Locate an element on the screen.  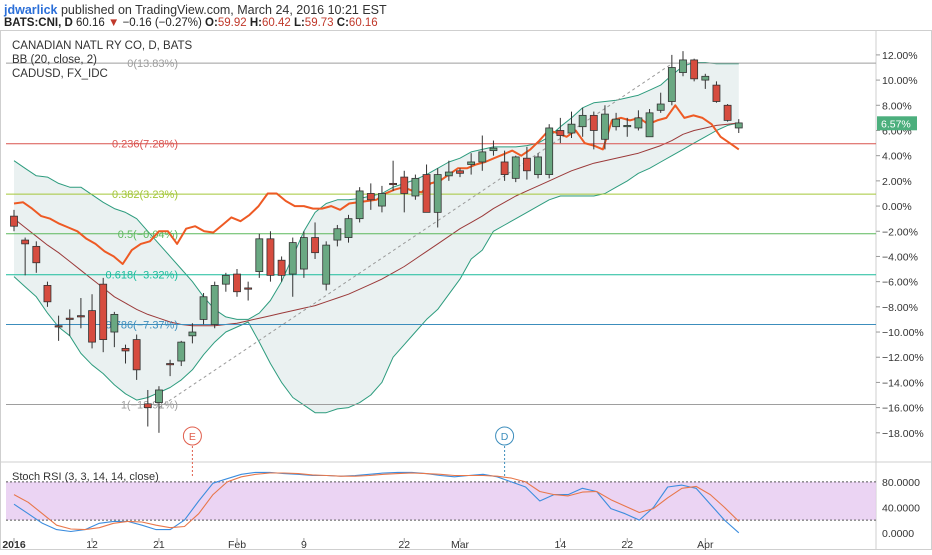
close-value: 60.16 is located at coordinates (363, 23).